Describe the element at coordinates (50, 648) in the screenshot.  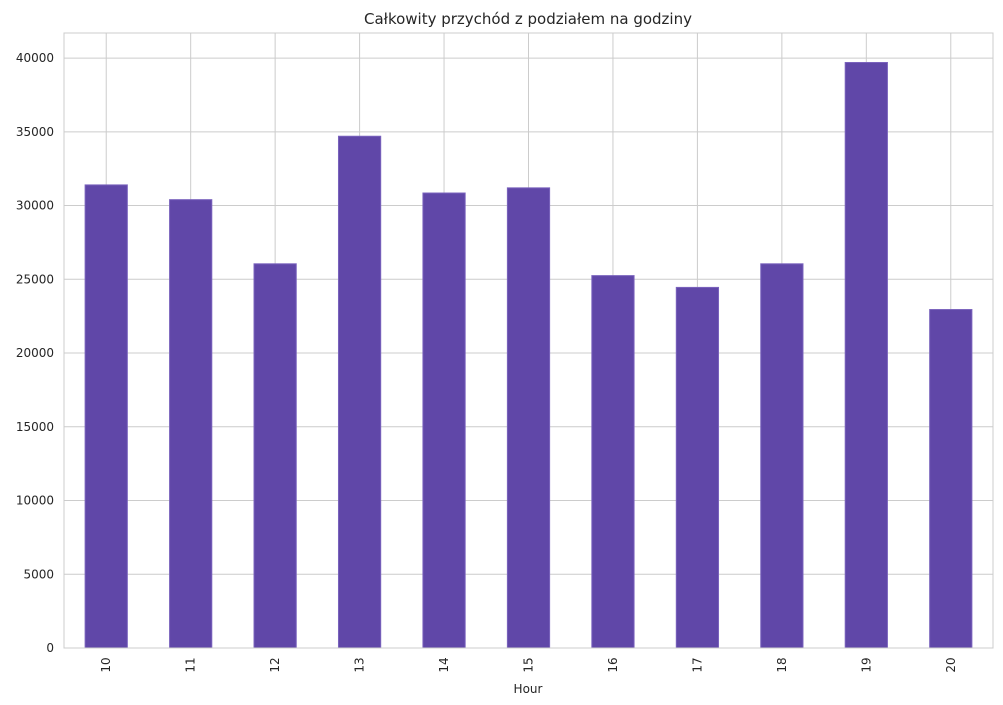
I see `y-tick-label: 0` at that location.